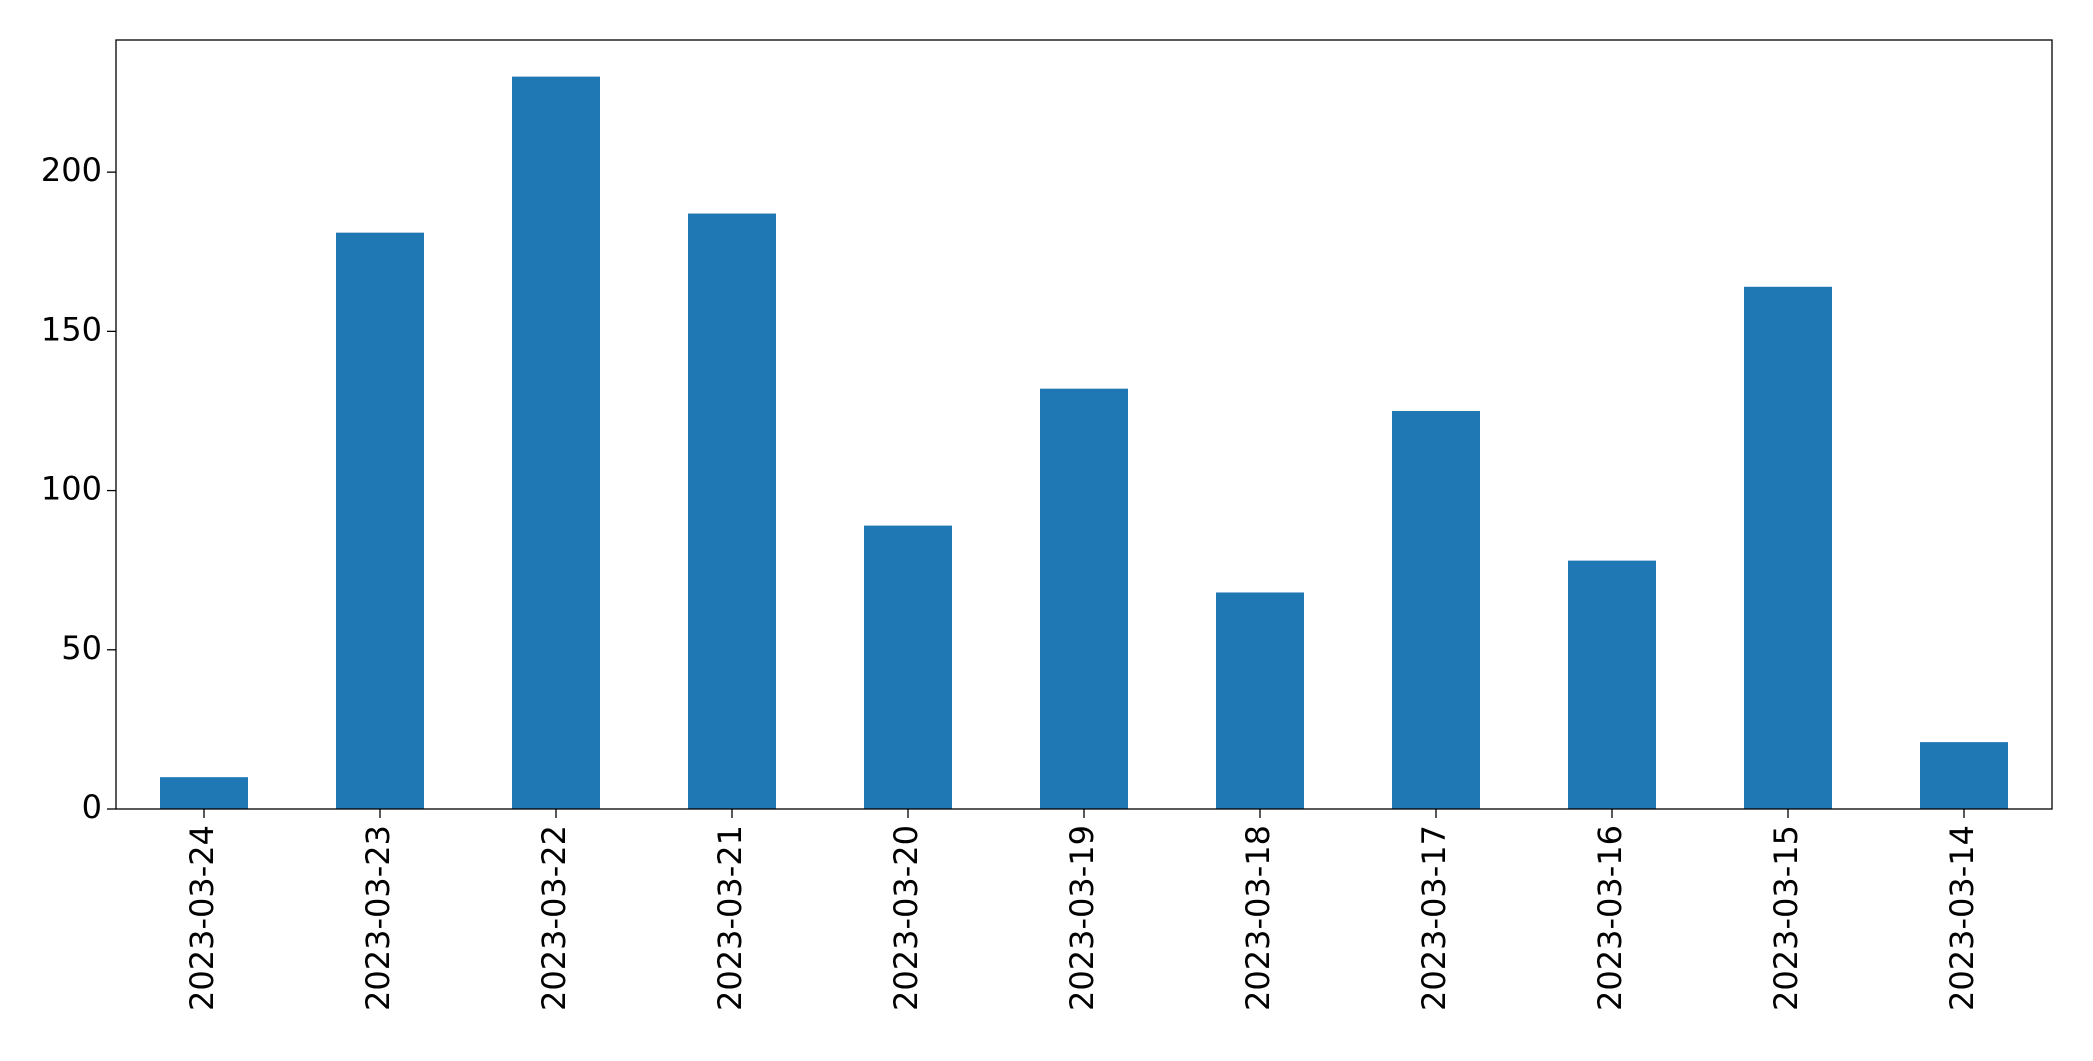 The height and width of the screenshot is (1061, 2093). What do you see at coordinates (1434, 918) in the screenshot?
I see `x-tick-label: 2023-03-17` at bounding box center [1434, 918].